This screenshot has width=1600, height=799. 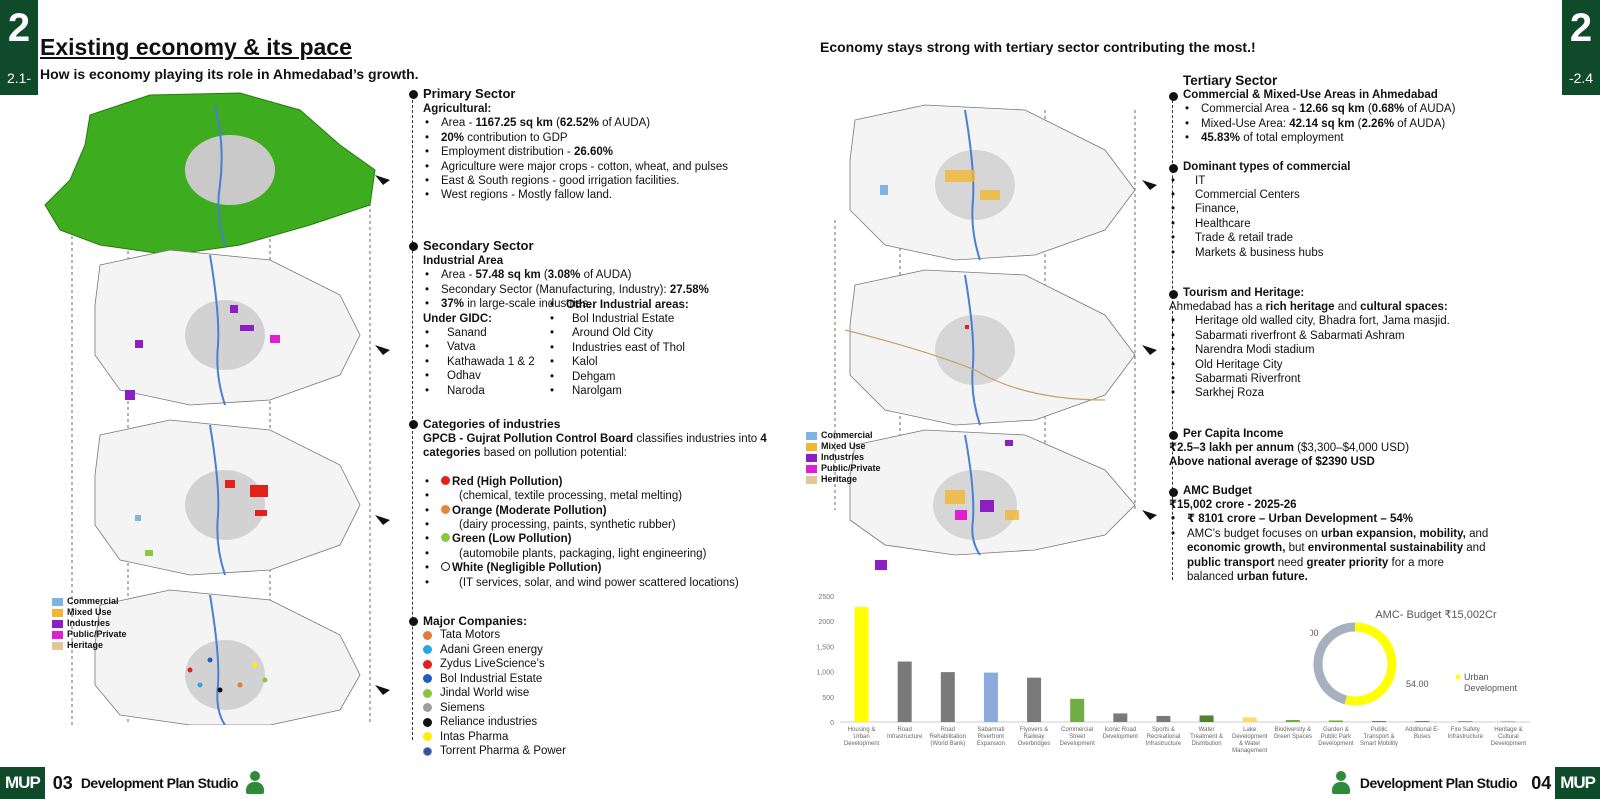 I want to click on person-icon, so click(x=1340, y=783).